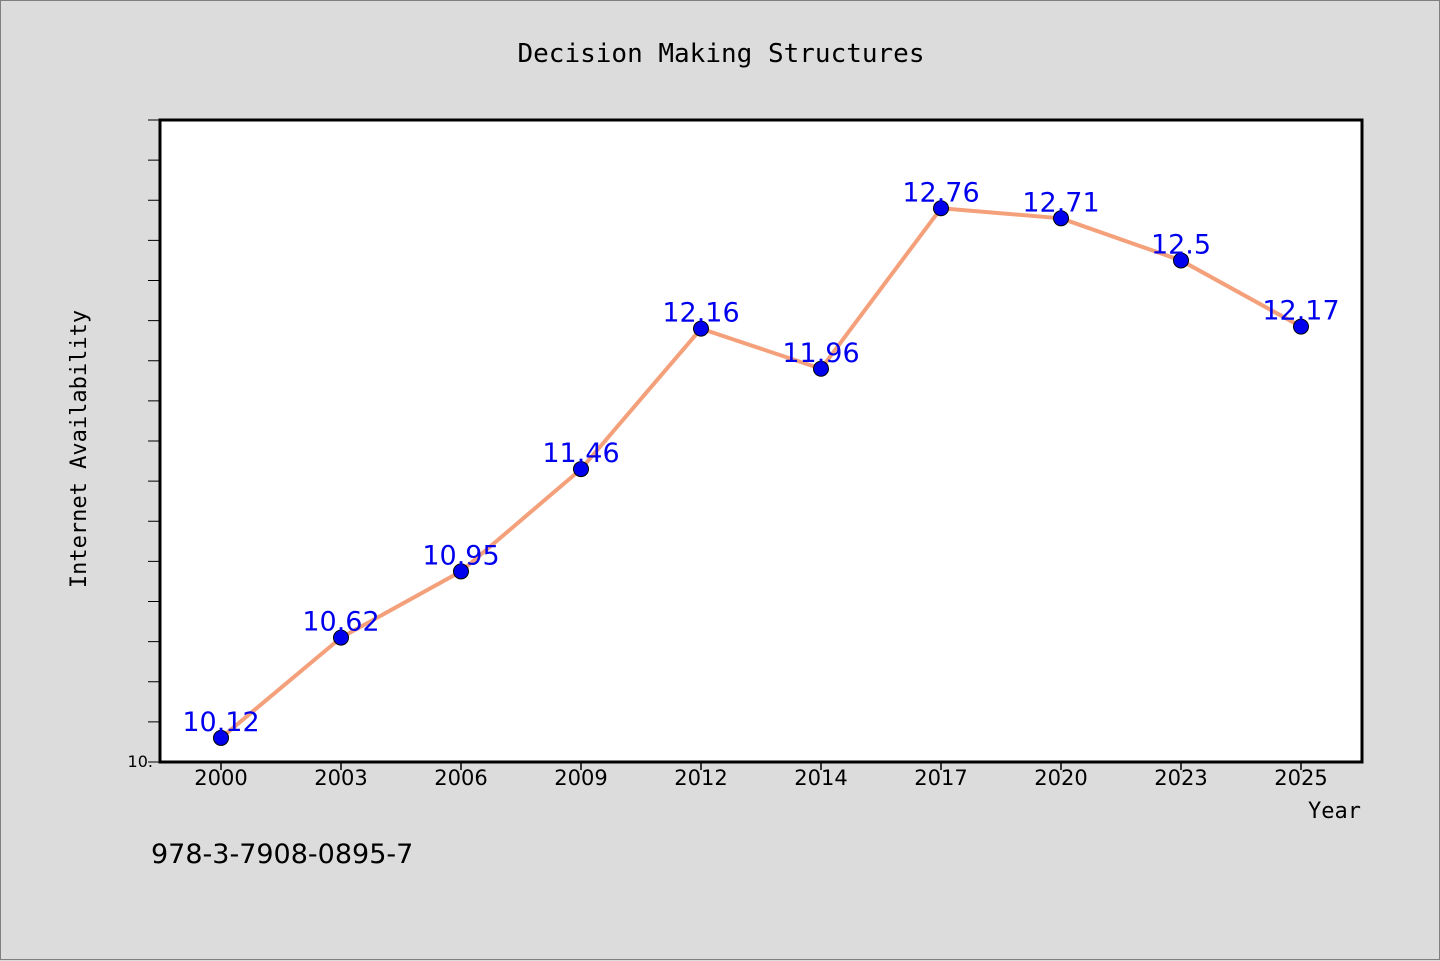  What do you see at coordinates (820, 778) in the screenshot?
I see `x-tick-label: 2014` at bounding box center [820, 778].